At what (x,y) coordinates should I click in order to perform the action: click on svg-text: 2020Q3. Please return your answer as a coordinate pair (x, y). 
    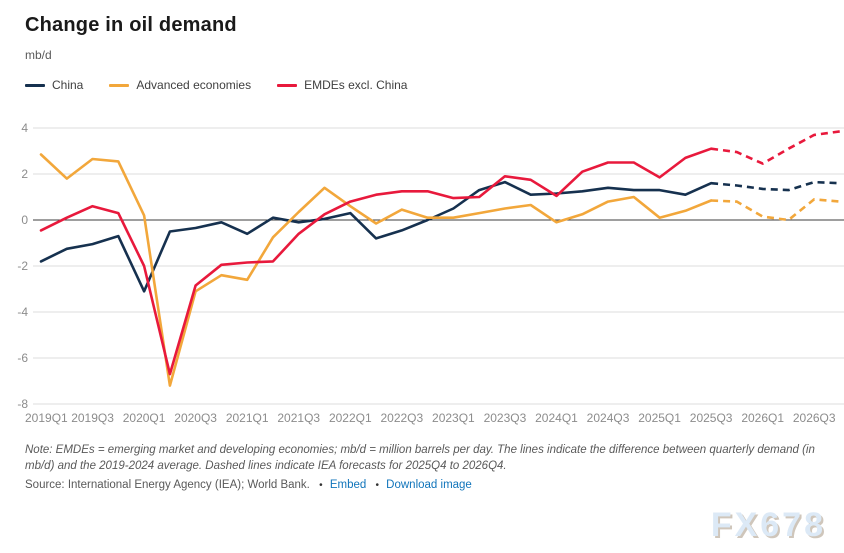
    Looking at the image, I should click on (195, 418).